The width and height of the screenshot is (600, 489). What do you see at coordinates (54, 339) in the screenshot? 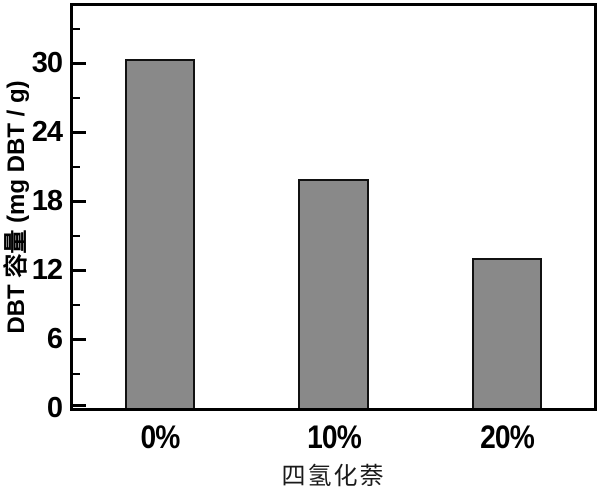
I see `y-axis-tick-label: 6` at bounding box center [54, 339].